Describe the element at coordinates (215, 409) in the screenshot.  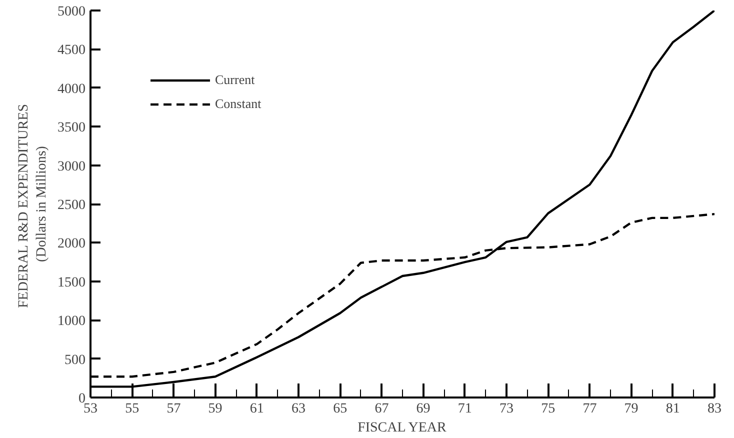
I see `x-tick-label: 59` at that location.